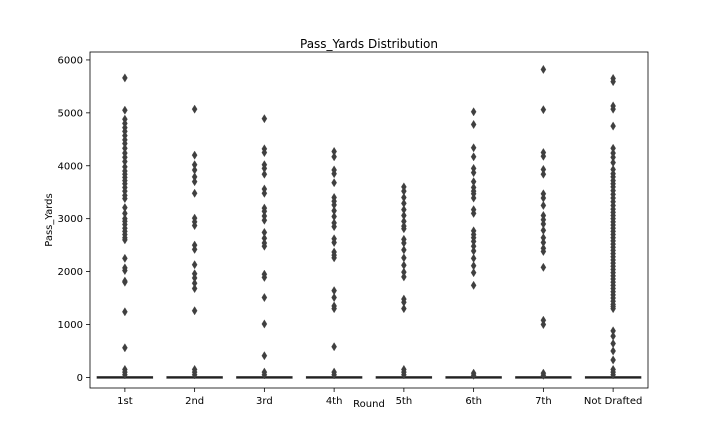 The height and width of the screenshot is (436, 720). I want to click on y-axis-label: Pass_Yards, so click(49, 219).